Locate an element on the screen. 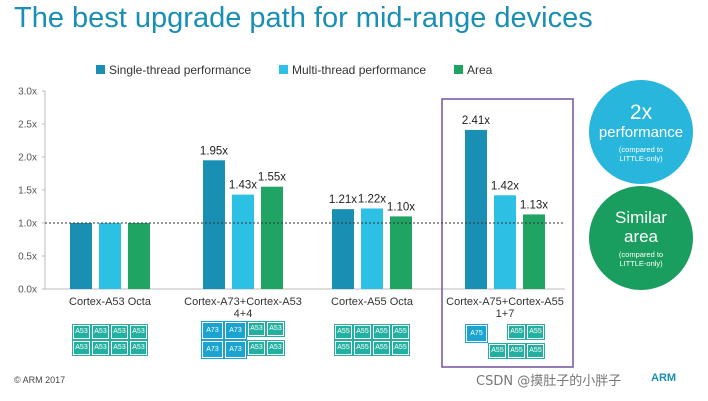 Image resolution: width=708 pixels, height=401 pixels. core-diagram: A53 A53 A53 A53 A53 A53 A53 A53 is located at coordinates (110, 340).